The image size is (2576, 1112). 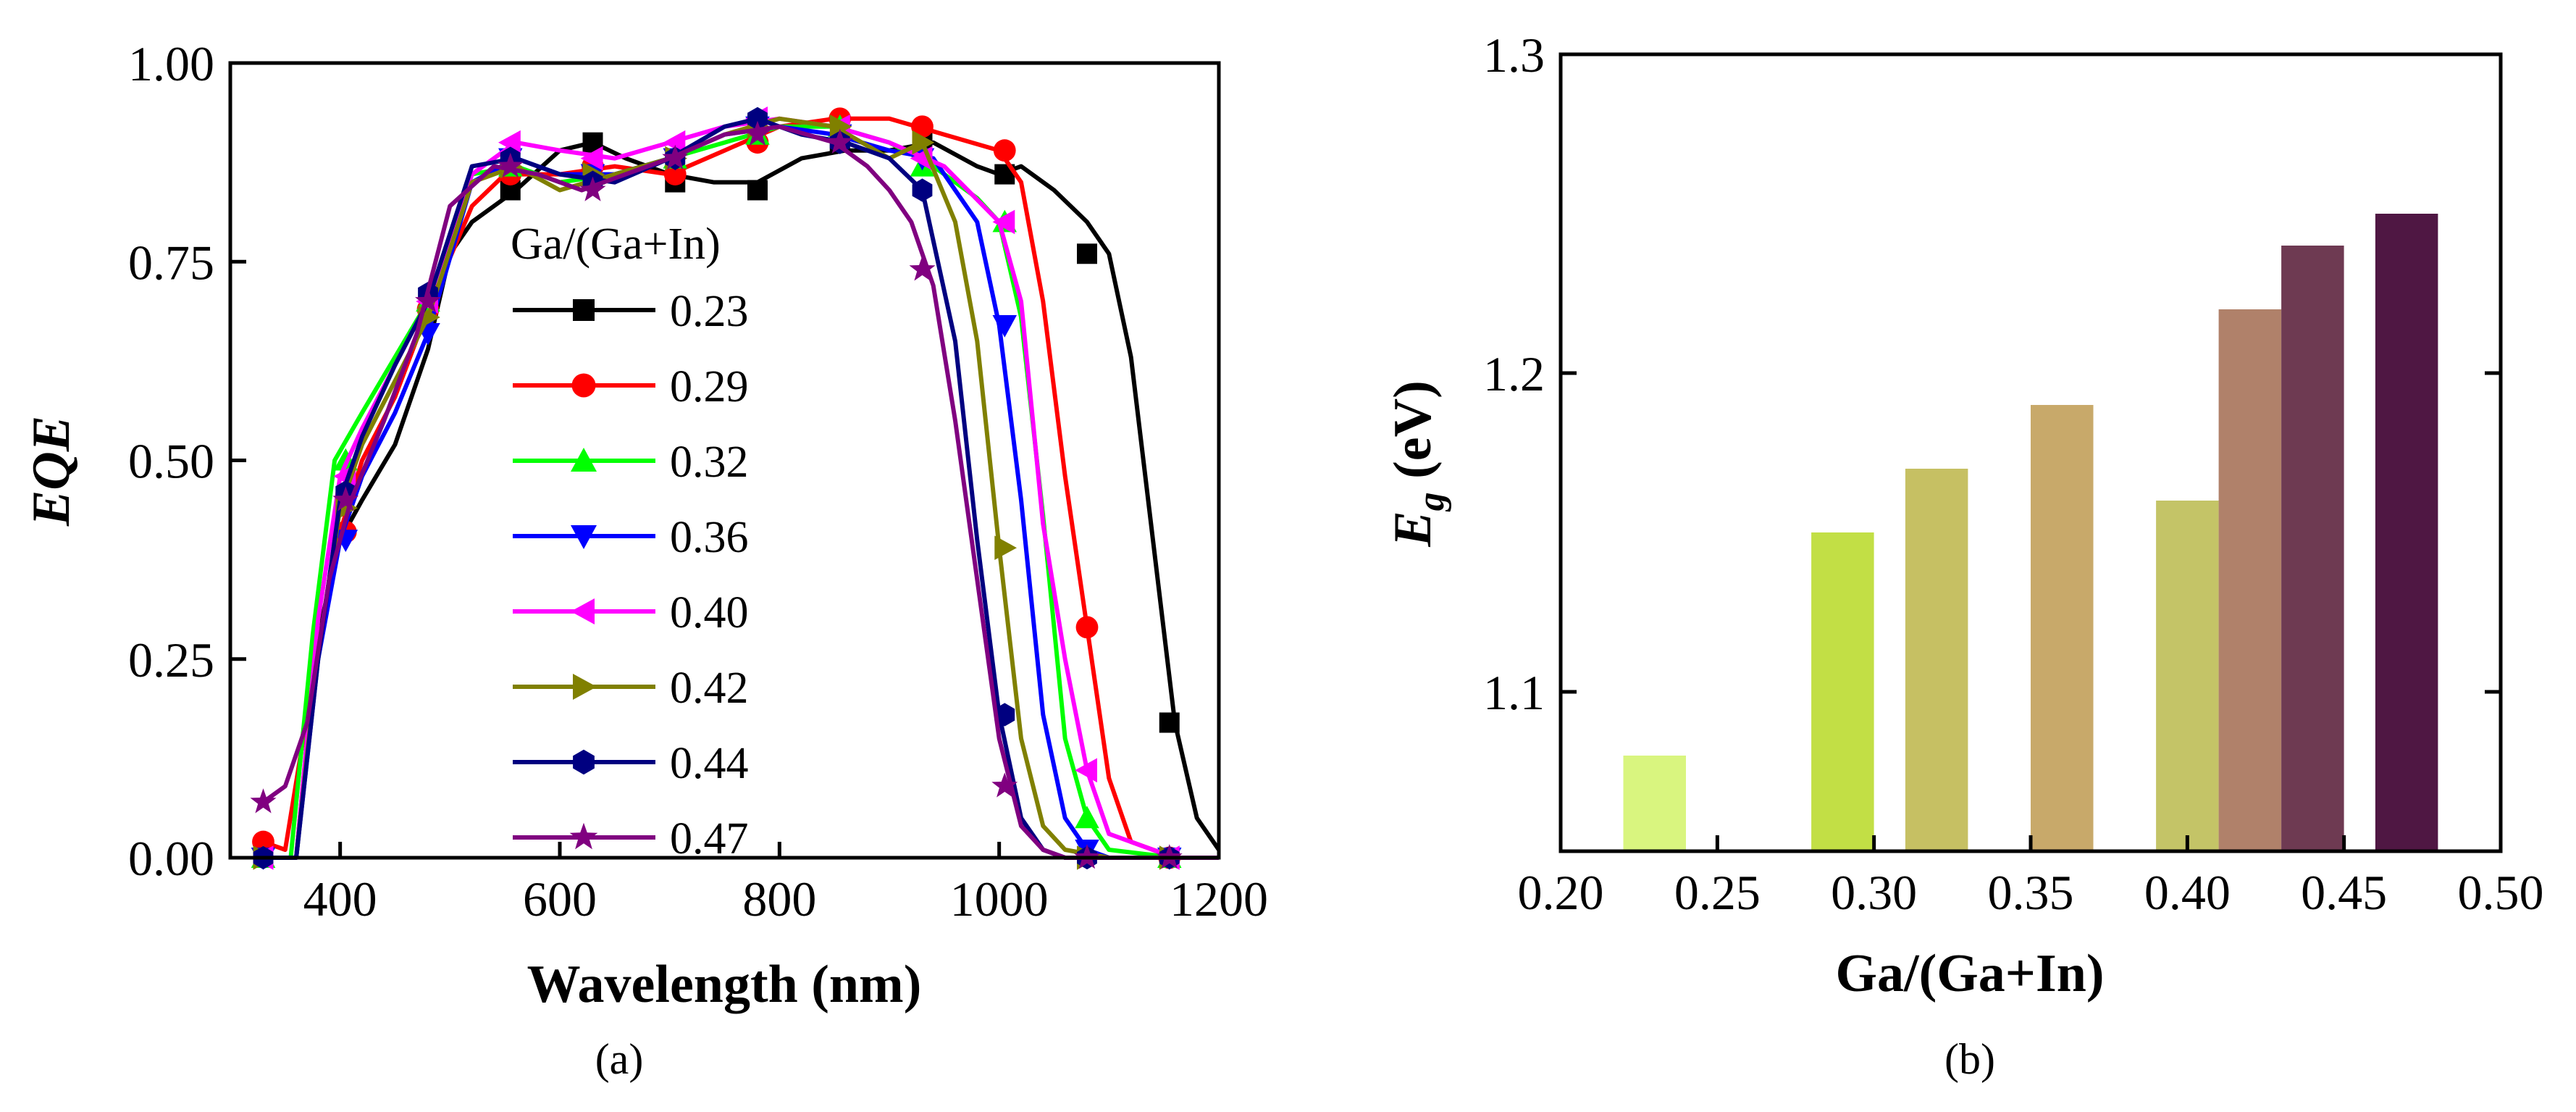 What do you see at coordinates (709, 386) in the screenshot?
I see `legend-label-0.29: 0.29` at bounding box center [709, 386].